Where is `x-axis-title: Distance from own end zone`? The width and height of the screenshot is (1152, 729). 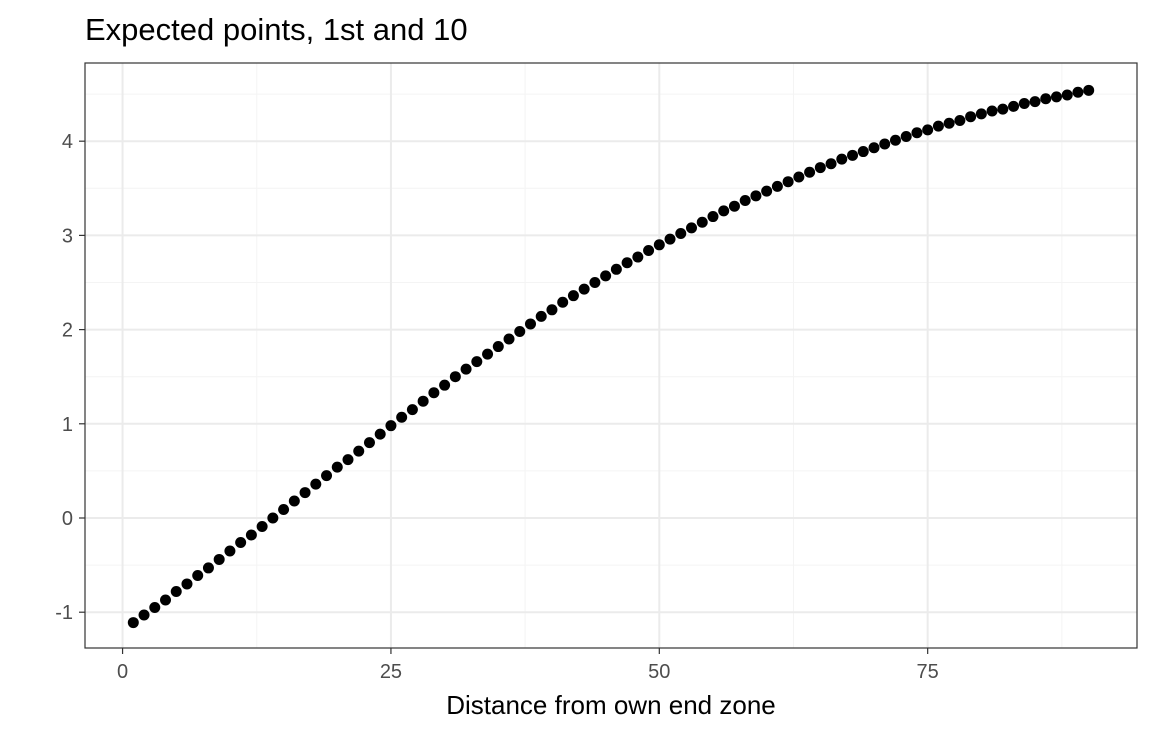 x-axis-title: Distance from own end zone is located at coordinates (611, 705).